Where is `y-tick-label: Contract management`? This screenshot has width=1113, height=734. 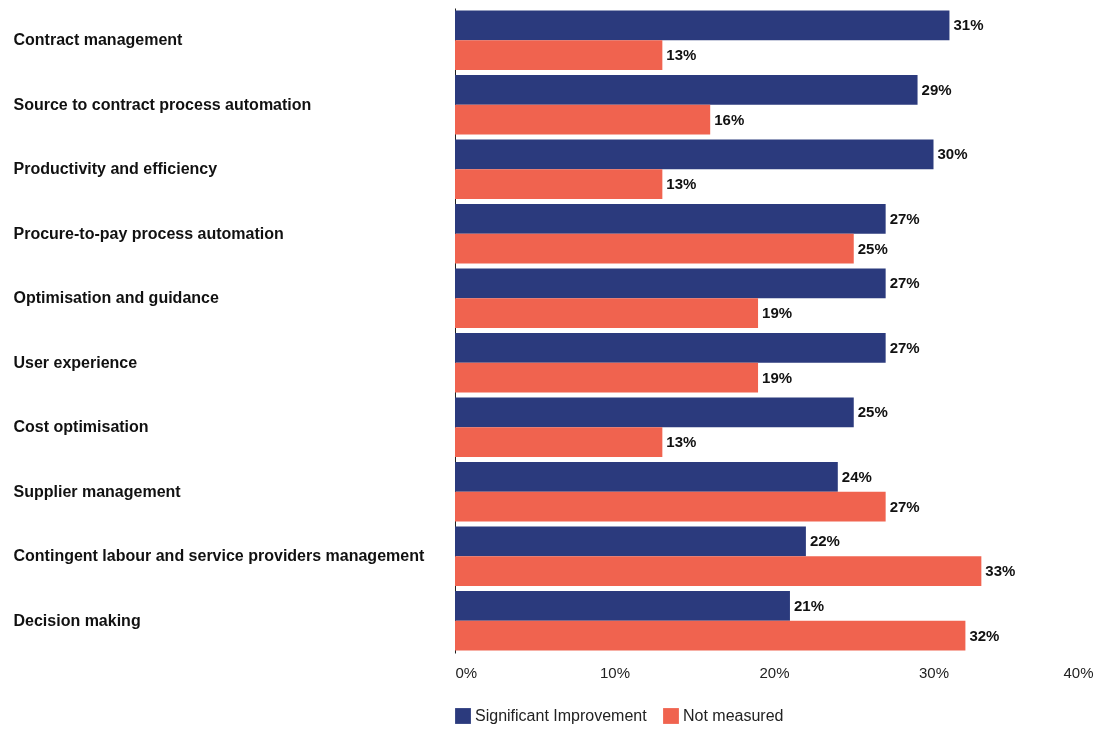
y-tick-label: Contract management is located at coordinates (98, 40).